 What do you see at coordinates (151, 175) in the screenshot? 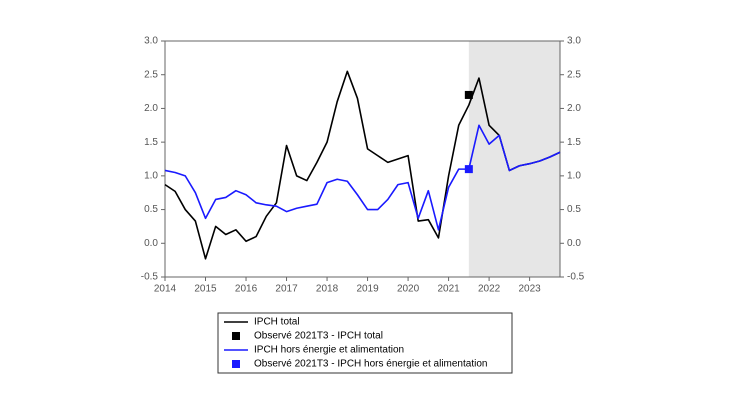
I see `y-tick-label: 1.0` at bounding box center [151, 175].